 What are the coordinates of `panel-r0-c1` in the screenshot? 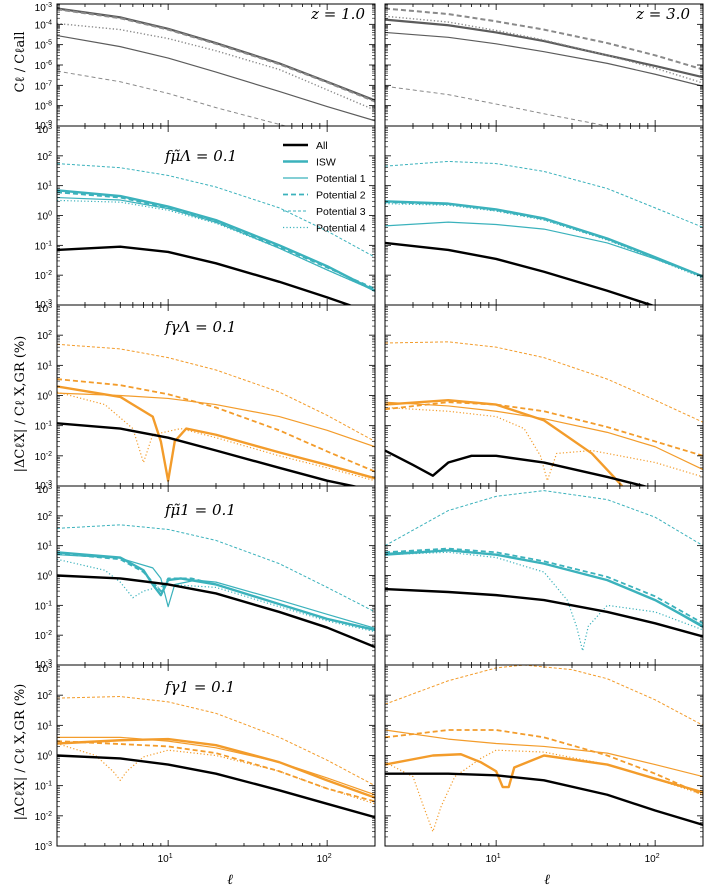 It's located at (544, 66).